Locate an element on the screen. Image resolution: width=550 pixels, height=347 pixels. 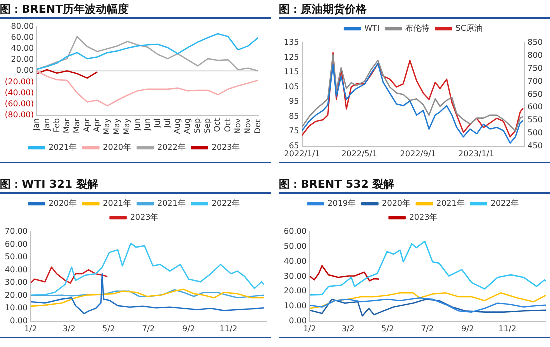
x-tick-label: 2023/1/1 is located at coordinates (476, 153).